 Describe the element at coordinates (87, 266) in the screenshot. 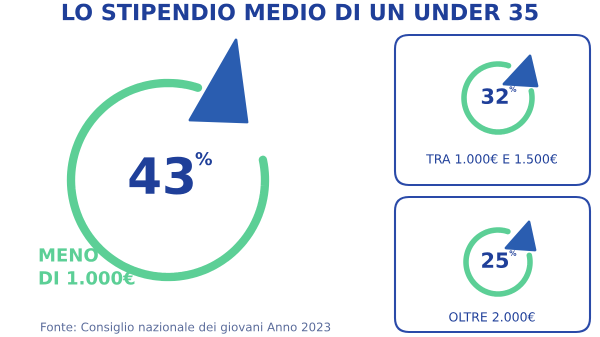

I see `category-label: MENO DI 1.000€` at that location.